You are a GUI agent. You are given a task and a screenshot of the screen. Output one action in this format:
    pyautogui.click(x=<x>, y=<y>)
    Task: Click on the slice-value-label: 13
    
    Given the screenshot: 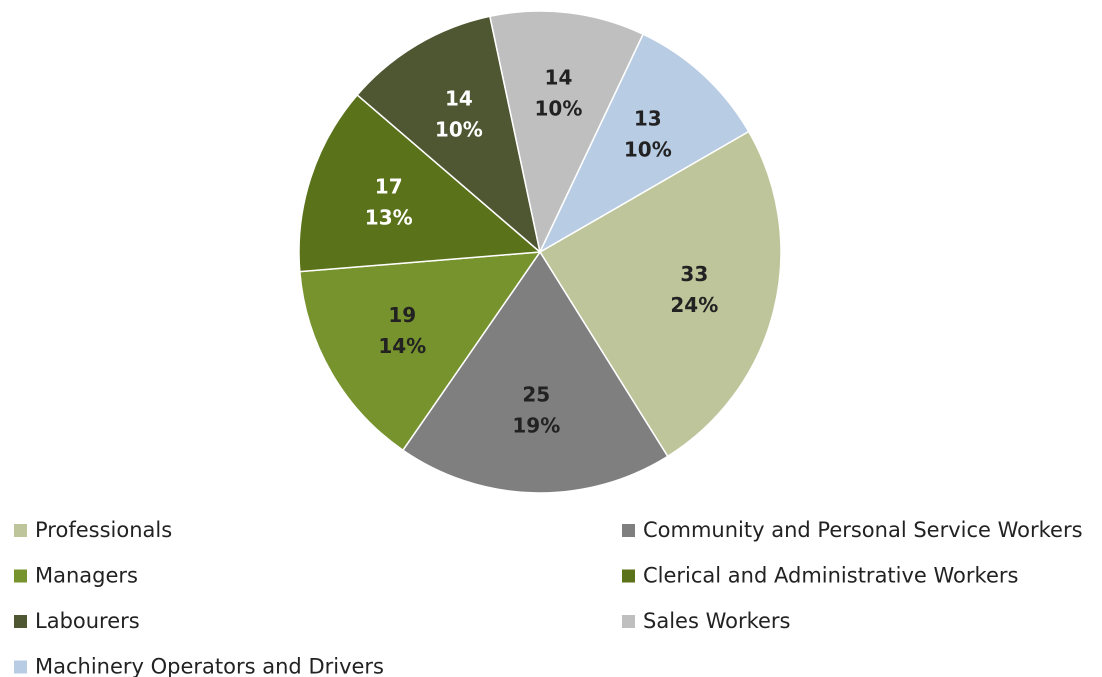 What is the action you would take?
    pyautogui.click(x=648, y=119)
    